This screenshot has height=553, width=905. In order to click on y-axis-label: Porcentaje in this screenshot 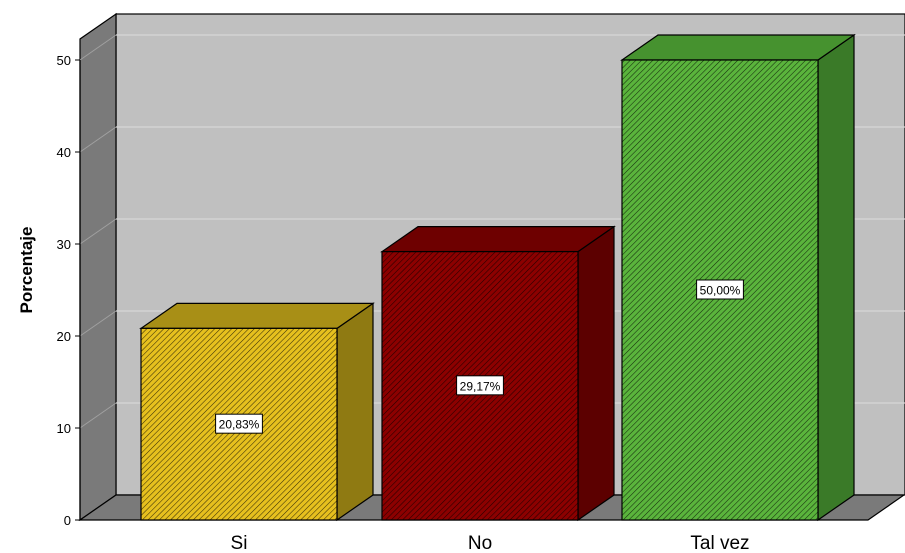, I will do `click(26, 270)`.